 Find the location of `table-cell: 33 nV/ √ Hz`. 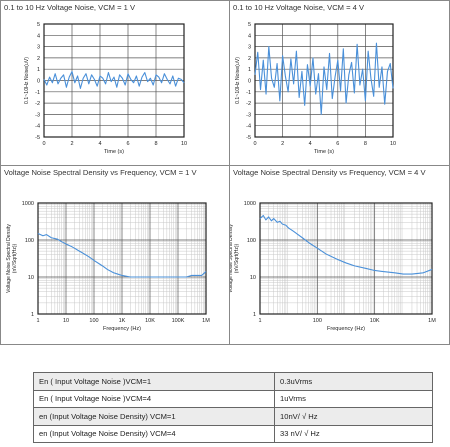

table-cell: 33 nV/ √ Hz is located at coordinates (353, 433).